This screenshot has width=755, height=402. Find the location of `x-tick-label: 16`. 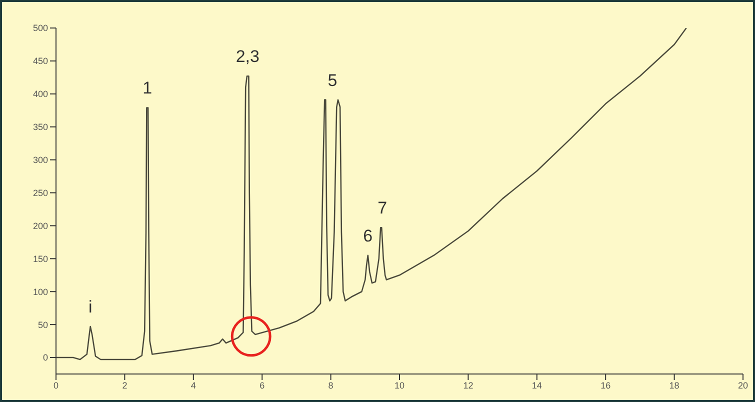

x-tick-label: 16 is located at coordinates (605, 385).